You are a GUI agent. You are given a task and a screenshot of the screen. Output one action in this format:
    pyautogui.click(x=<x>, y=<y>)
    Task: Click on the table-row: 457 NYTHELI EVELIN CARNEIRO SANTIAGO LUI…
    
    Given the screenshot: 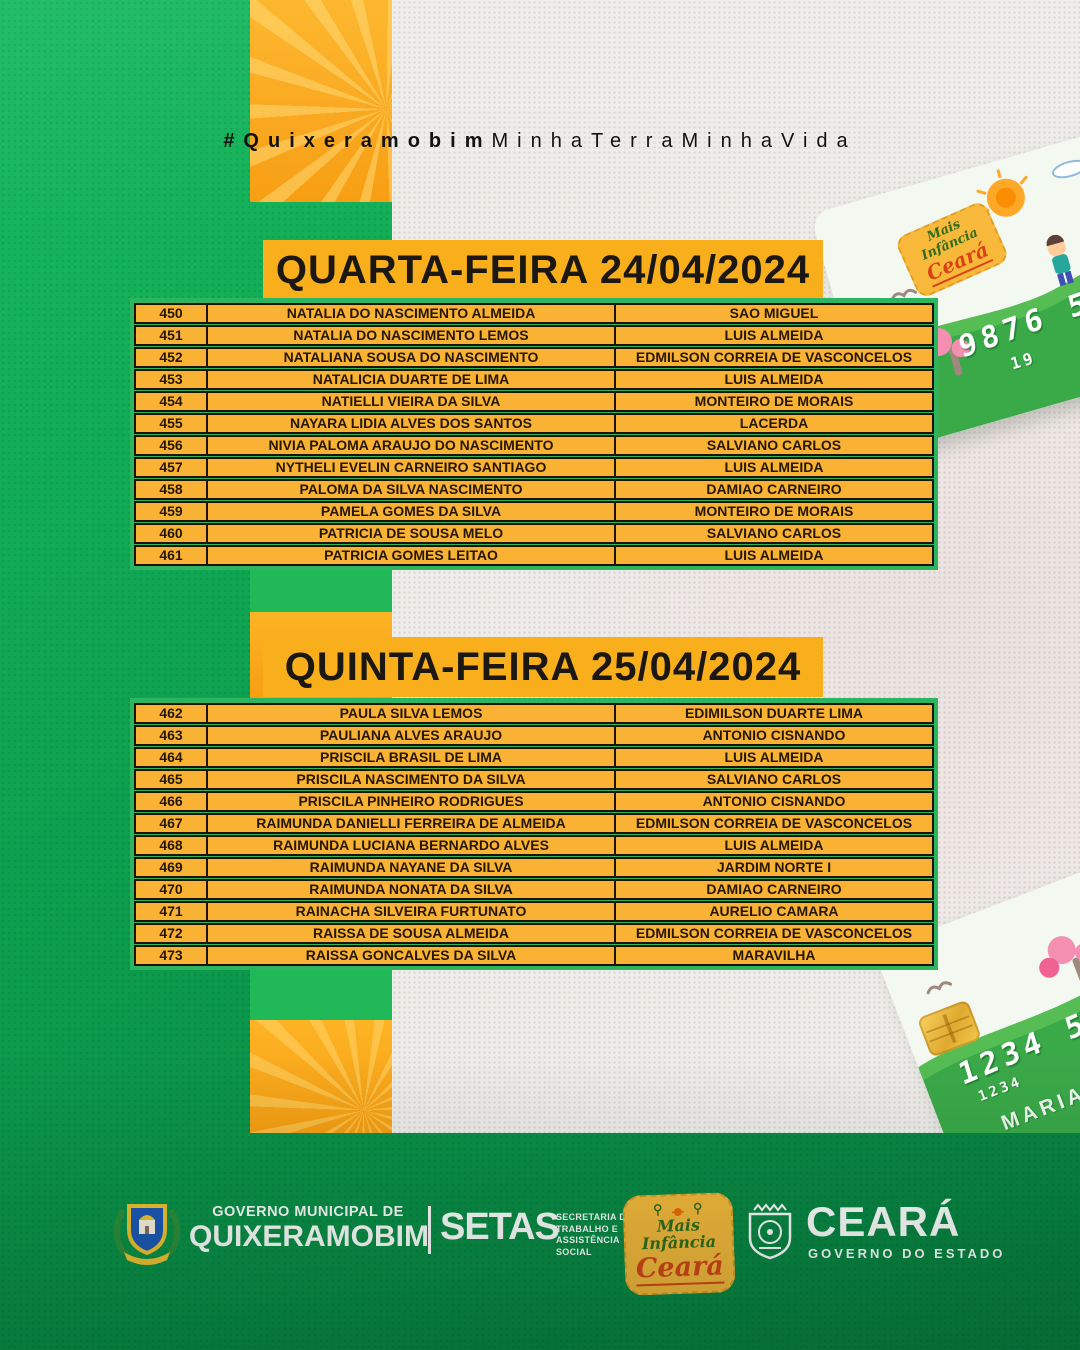 What is the action you would take?
    pyautogui.click(x=534, y=467)
    